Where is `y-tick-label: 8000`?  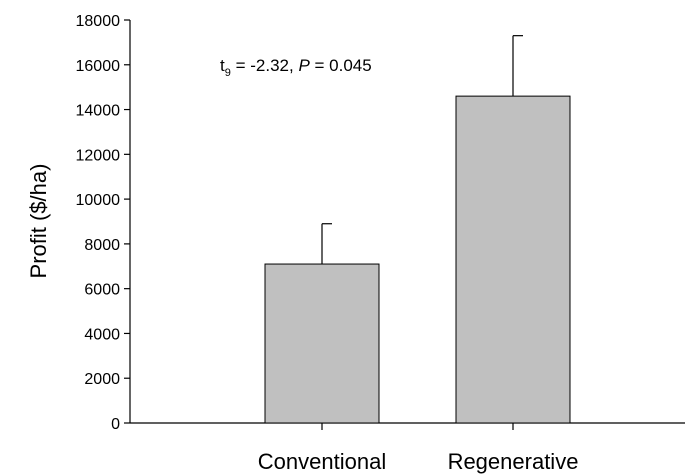 y-tick-label: 8000 is located at coordinates (102, 245).